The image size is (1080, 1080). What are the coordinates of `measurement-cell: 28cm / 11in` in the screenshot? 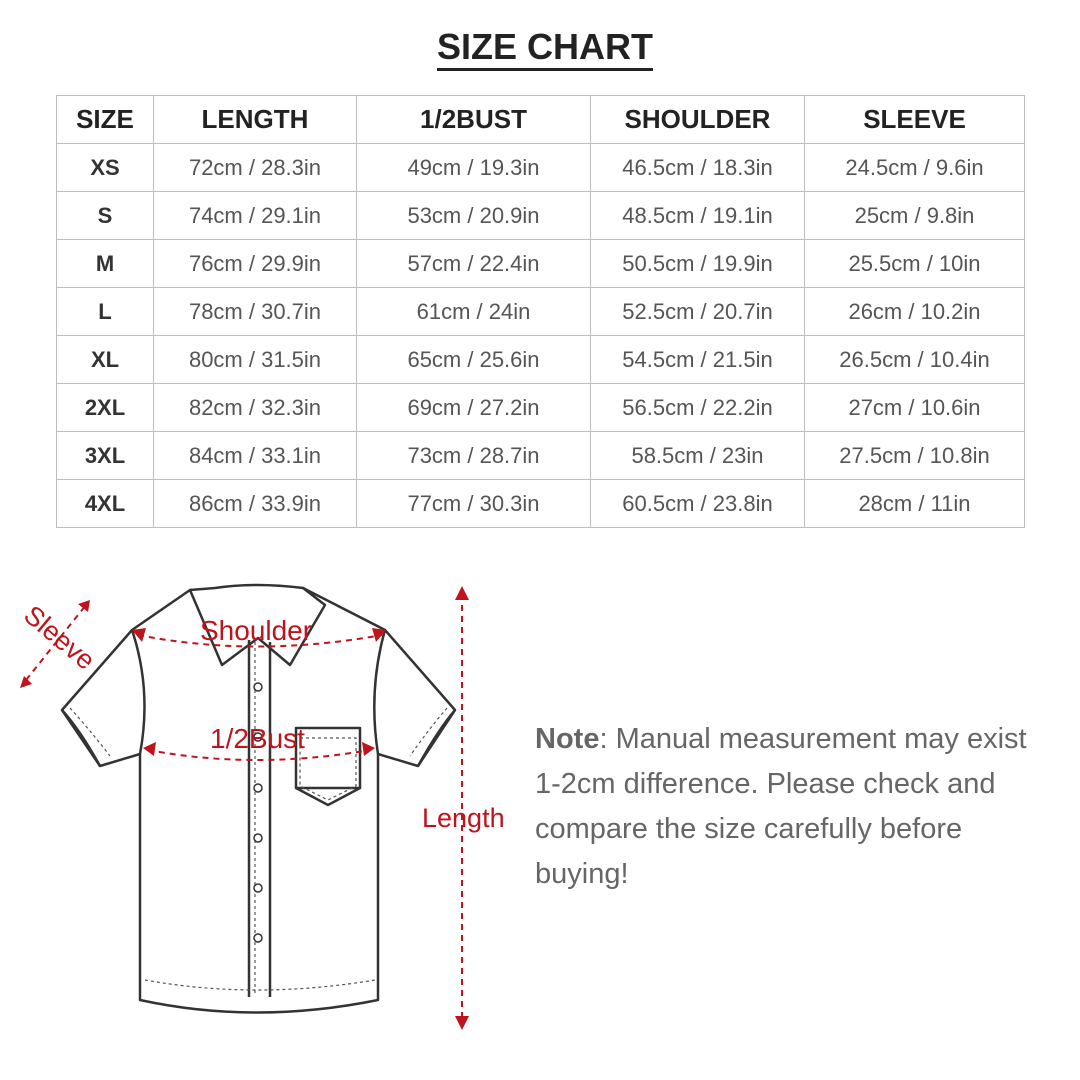 It's located at (914, 503).